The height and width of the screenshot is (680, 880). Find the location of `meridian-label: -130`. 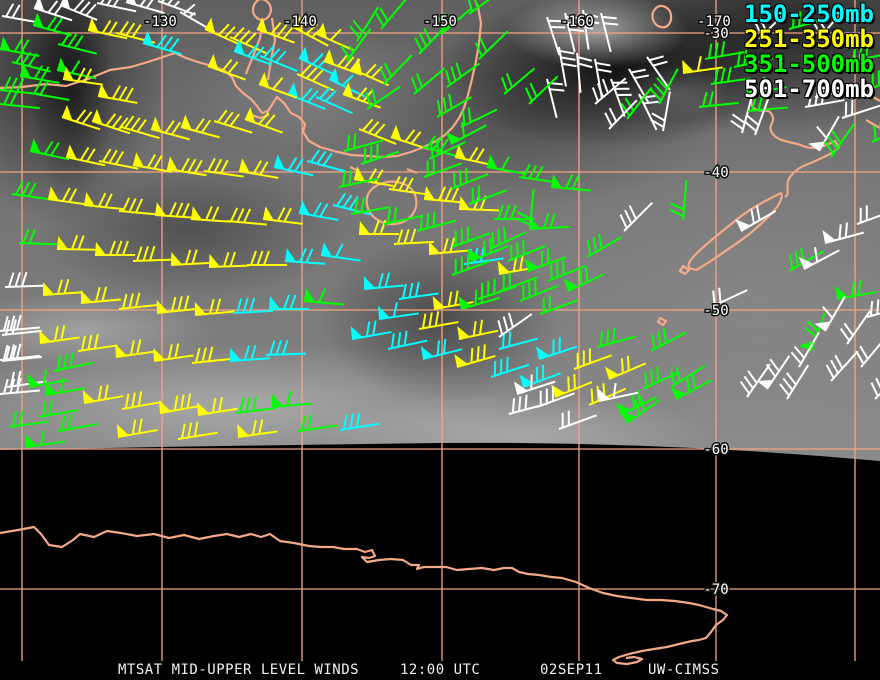

meridian-label: -130 is located at coordinates (160, 22).